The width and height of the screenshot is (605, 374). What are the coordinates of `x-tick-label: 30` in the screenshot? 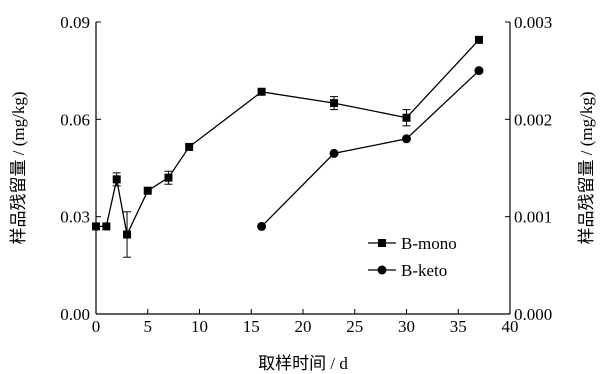 It's located at (406, 326).